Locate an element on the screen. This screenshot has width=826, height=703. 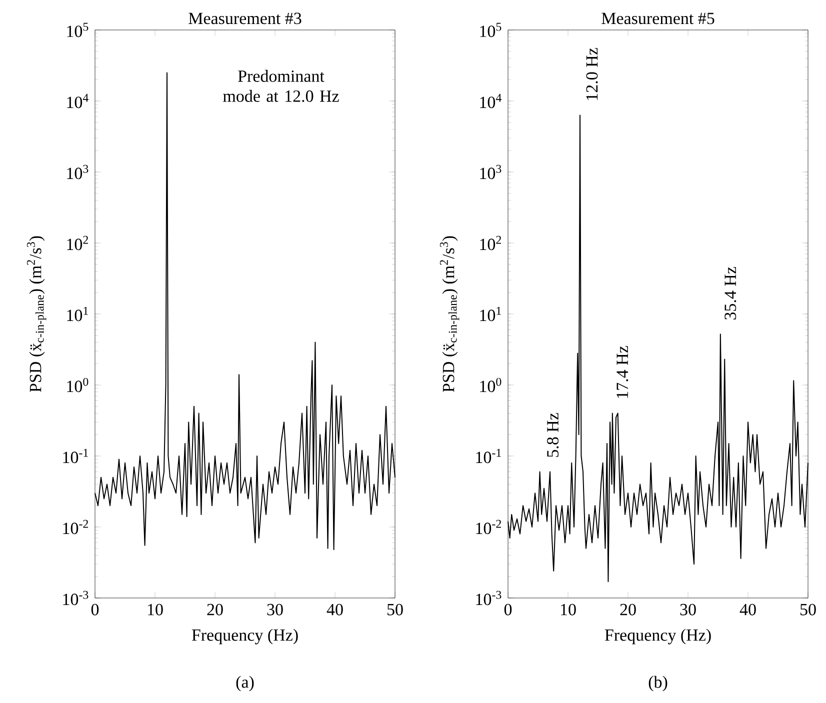
text: (a) is located at coordinates (245, 684).